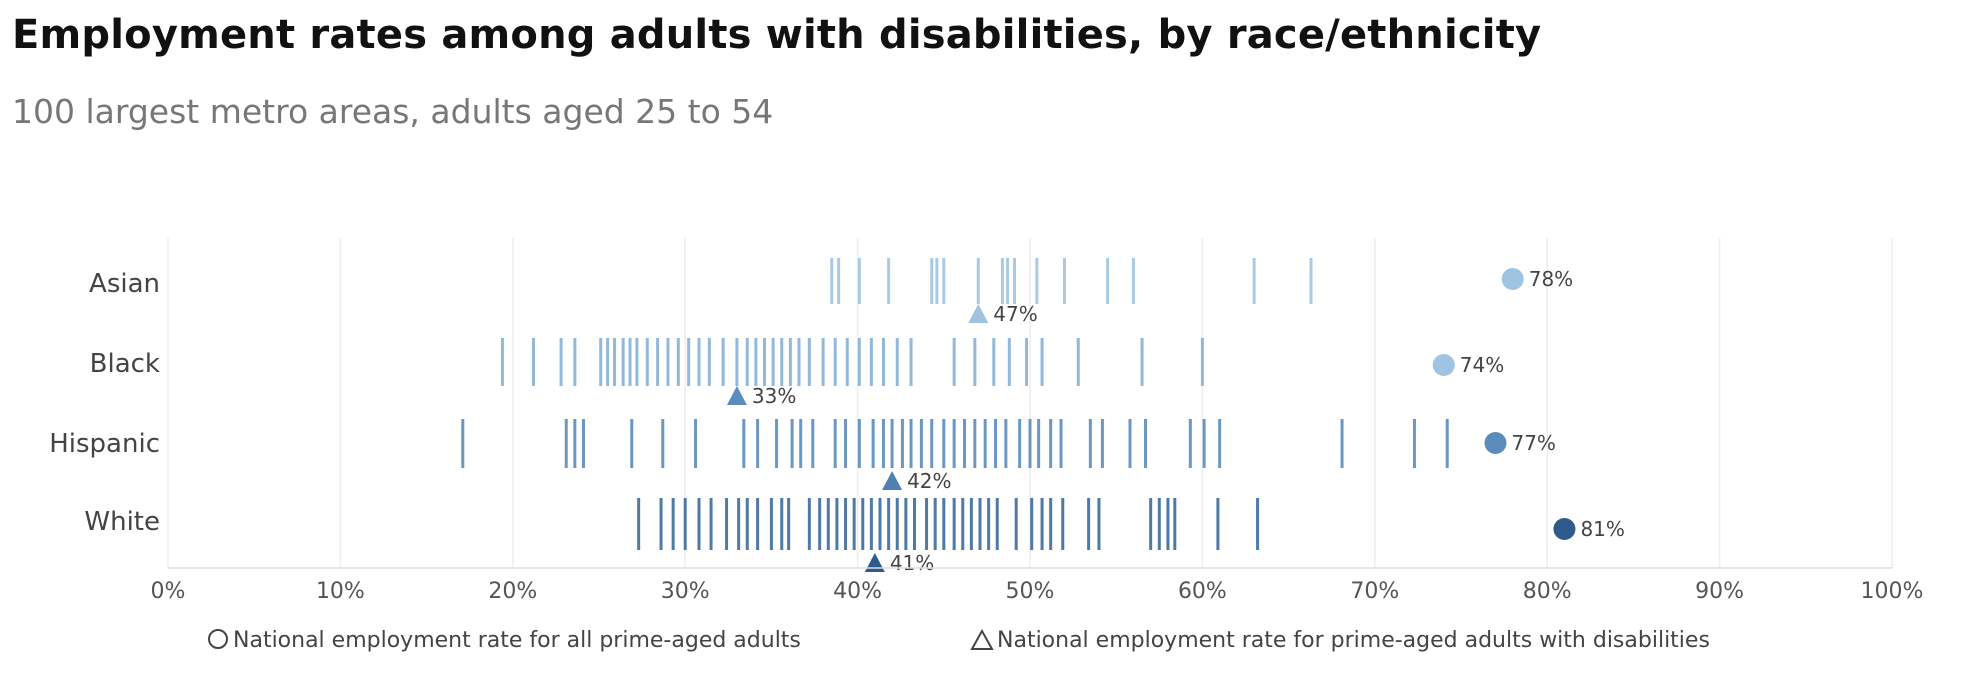  What do you see at coordinates (857, 591) in the screenshot?
I see `x-tick-label: 40%` at bounding box center [857, 591].